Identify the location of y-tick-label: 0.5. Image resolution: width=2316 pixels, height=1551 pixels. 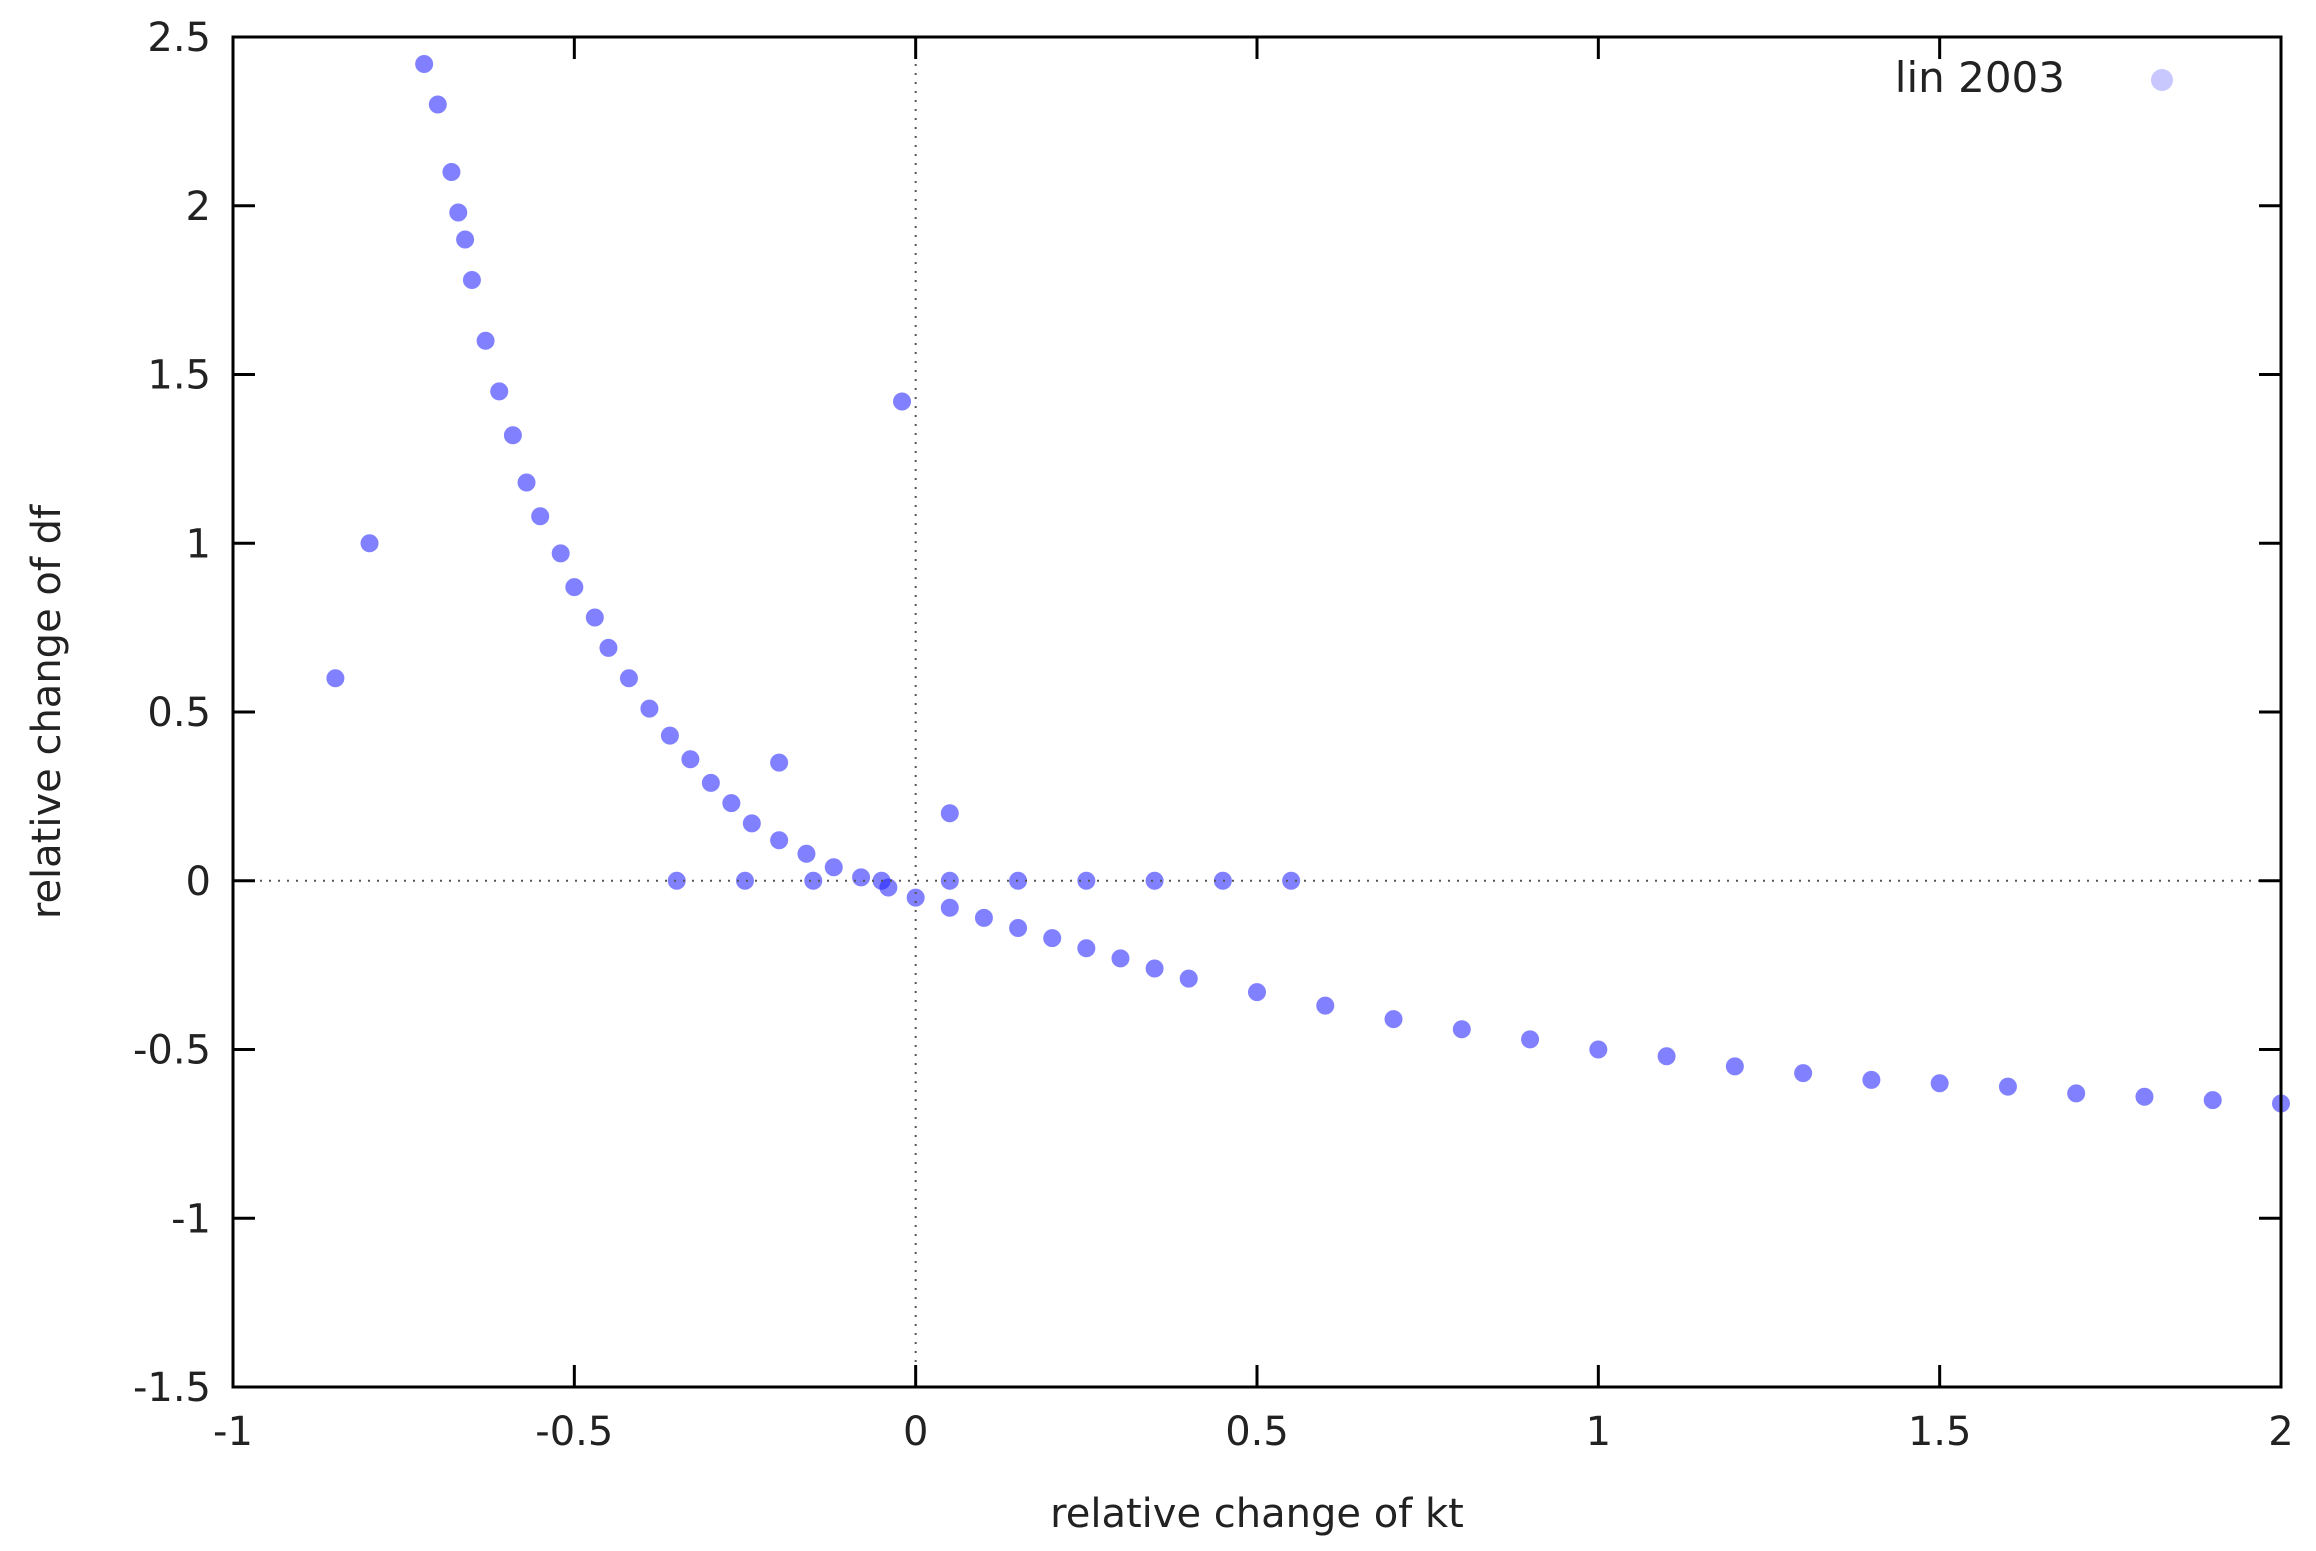
(179, 713).